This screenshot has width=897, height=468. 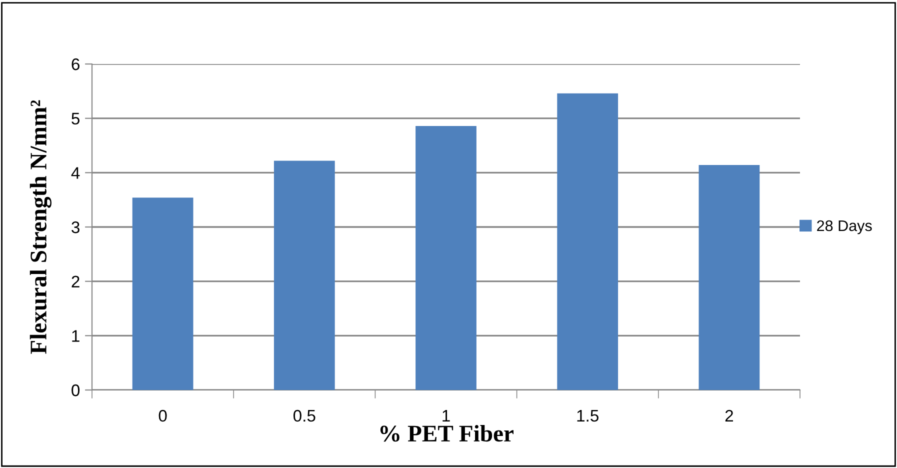 I want to click on y-tick-label: 1, so click(x=76, y=336).